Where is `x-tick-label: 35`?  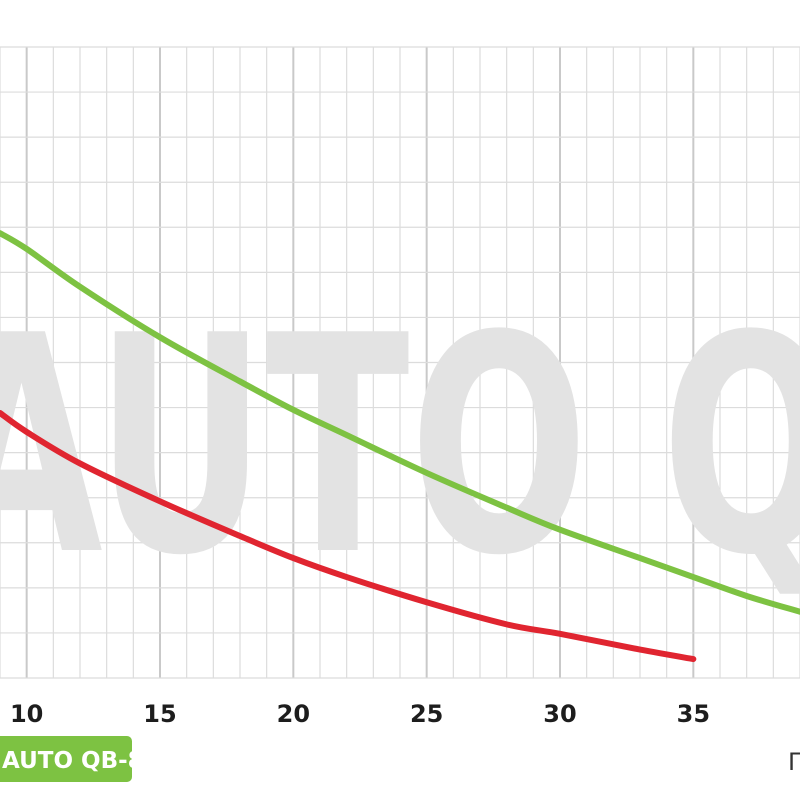
x-tick-label: 35 is located at coordinates (693, 714).